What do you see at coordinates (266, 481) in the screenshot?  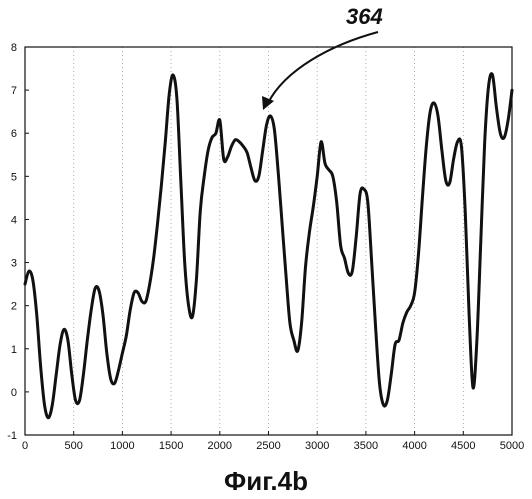 I see `figure-caption: Фиг.4b` at bounding box center [266, 481].